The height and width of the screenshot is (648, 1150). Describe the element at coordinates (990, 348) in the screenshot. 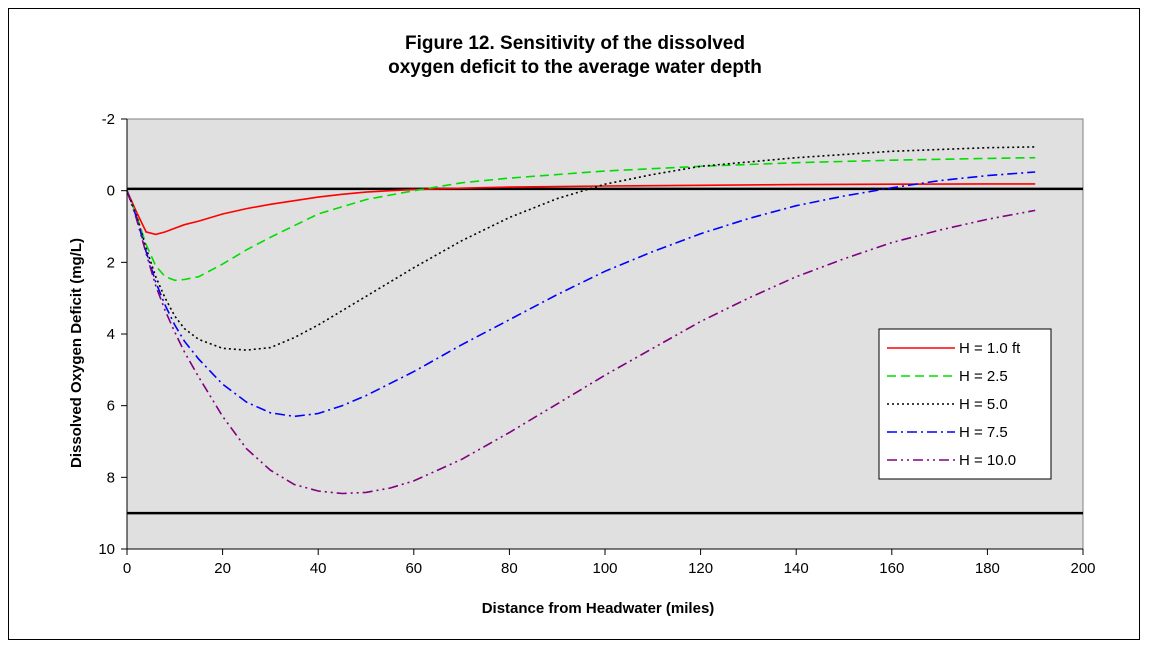

I see `legend-label: H = 1.0 ft` at that location.